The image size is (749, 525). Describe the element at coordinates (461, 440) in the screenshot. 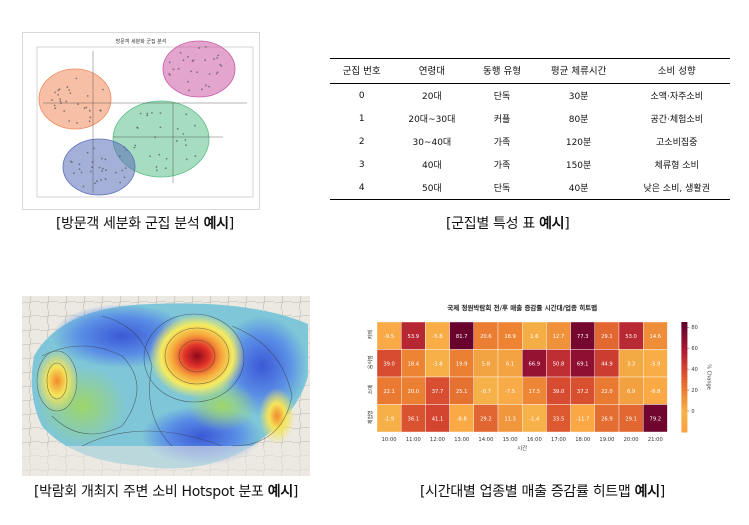

I see `heatmap-x-tick: 13:00` at that location.